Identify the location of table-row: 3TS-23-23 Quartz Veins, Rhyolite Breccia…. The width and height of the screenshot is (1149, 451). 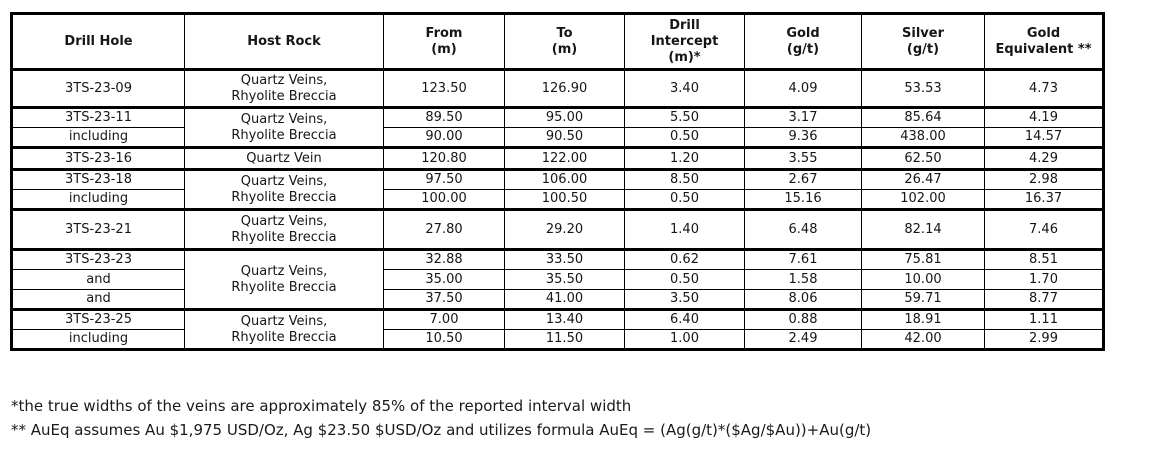
(557, 279).